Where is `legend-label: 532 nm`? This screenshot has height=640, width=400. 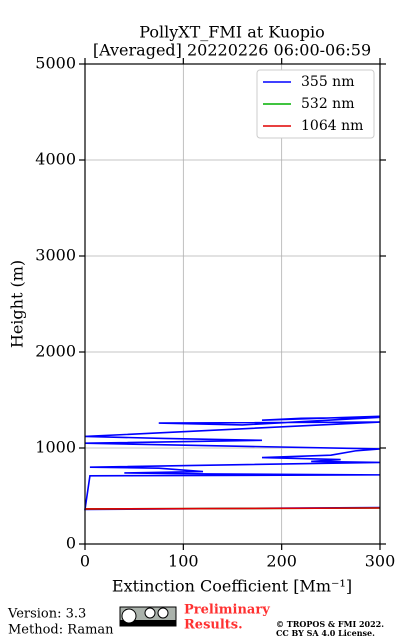
legend-label: 532 nm is located at coordinates (327, 104).